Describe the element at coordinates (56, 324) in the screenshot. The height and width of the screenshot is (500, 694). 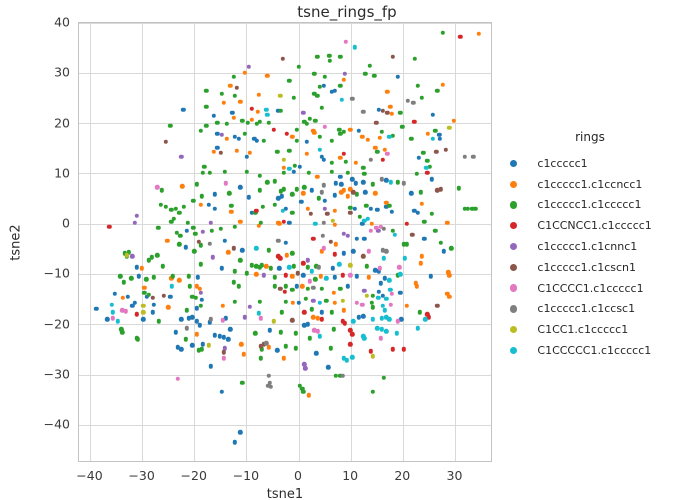
I see `y-tick-label: −20` at that location.